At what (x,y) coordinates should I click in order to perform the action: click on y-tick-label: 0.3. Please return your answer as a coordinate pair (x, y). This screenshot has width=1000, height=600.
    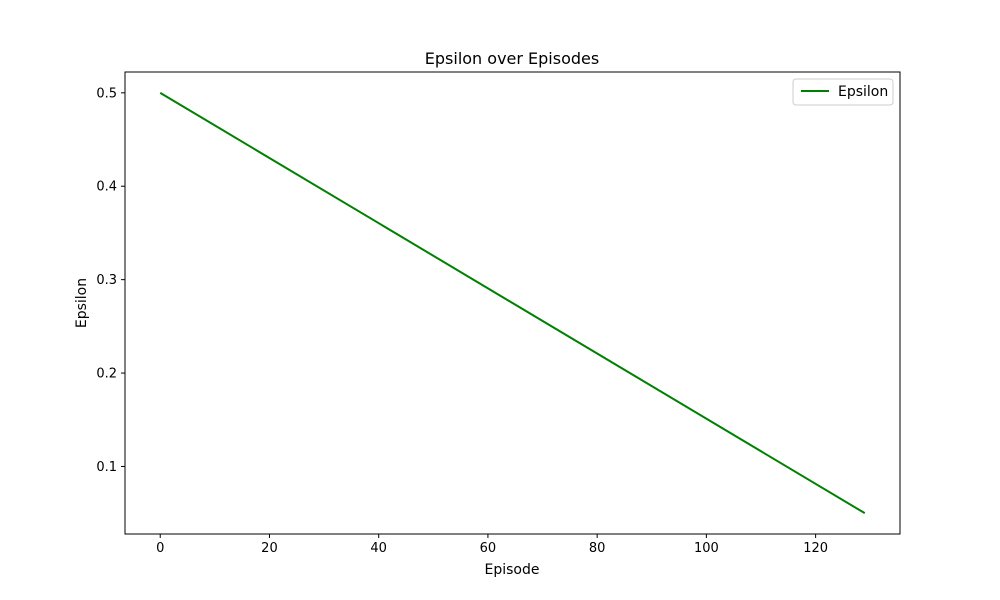
    Looking at the image, I should click on (106, 280).